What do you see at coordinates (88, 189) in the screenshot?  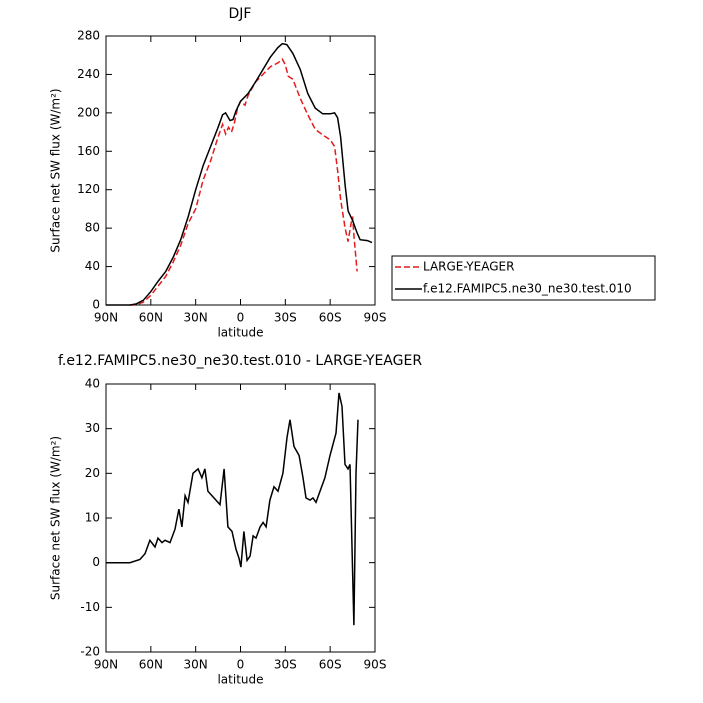 I see `y-tick-label: 120` at bounding box center [88, 189].